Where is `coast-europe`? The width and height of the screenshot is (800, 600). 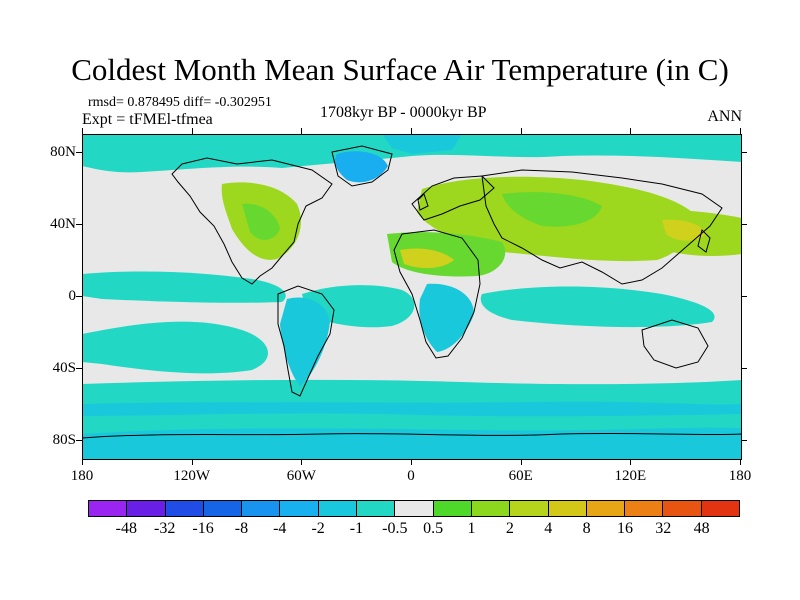 coast-europe is located at coordinates (453, 198).